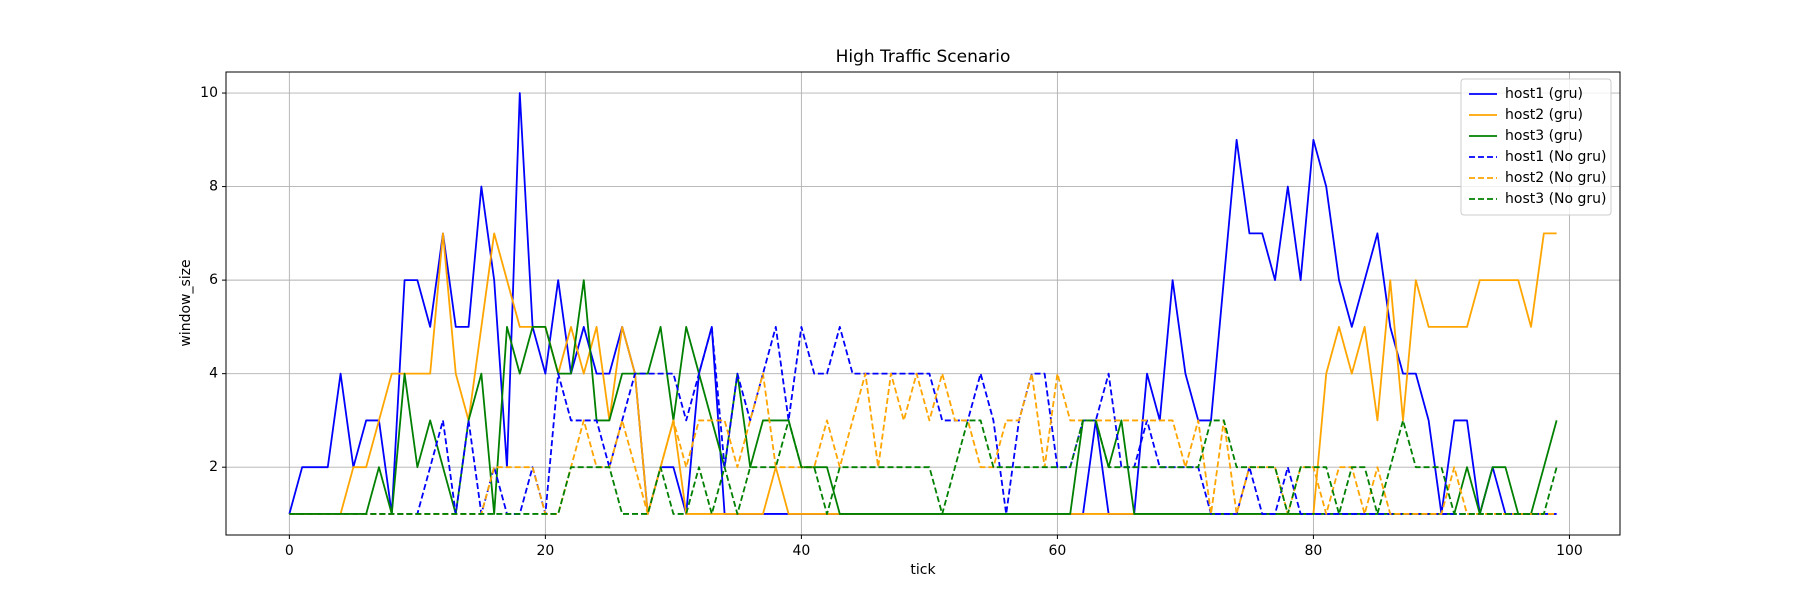 The height and width of the screenshot is (600, 1800). I want to click on x-tick-label: 60, so click(1057, 551).